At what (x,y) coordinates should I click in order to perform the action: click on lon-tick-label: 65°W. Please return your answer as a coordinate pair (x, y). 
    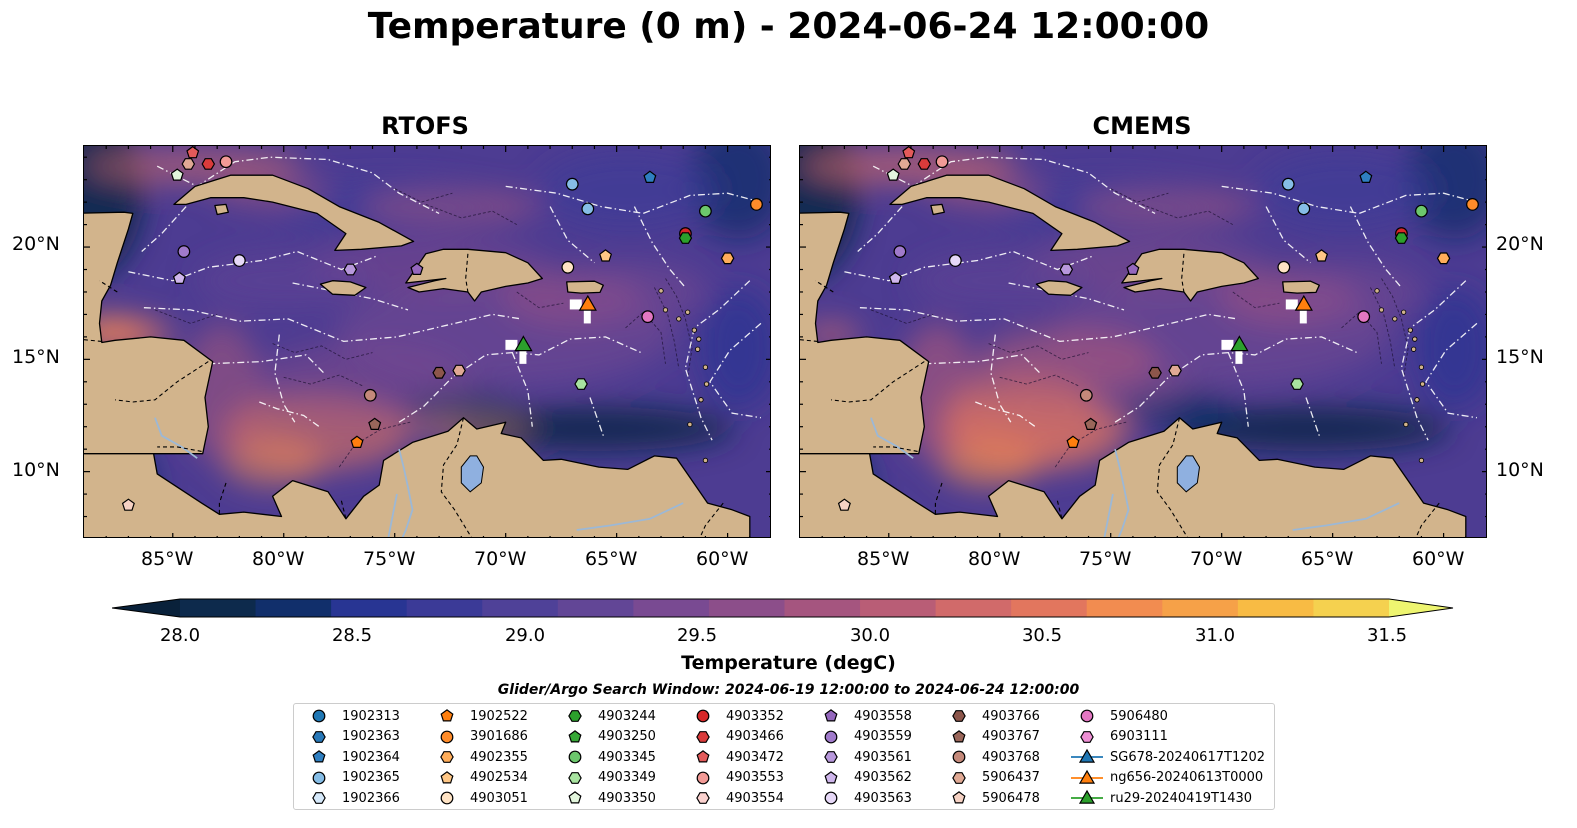
    Looking at the image, I should click on (1327, 559).